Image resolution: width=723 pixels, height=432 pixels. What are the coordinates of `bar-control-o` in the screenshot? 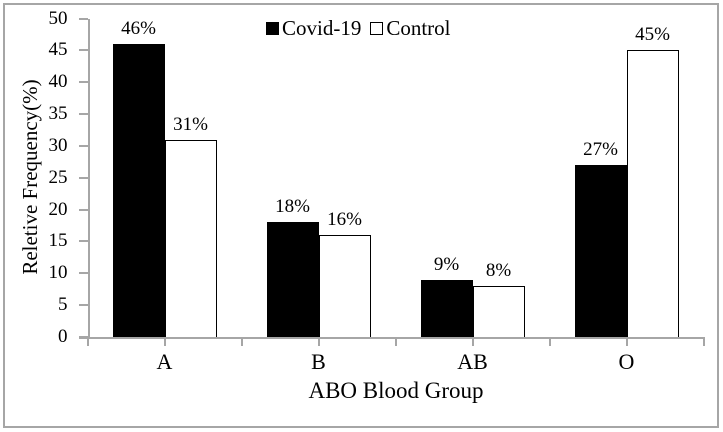 It's located at (652, 193).